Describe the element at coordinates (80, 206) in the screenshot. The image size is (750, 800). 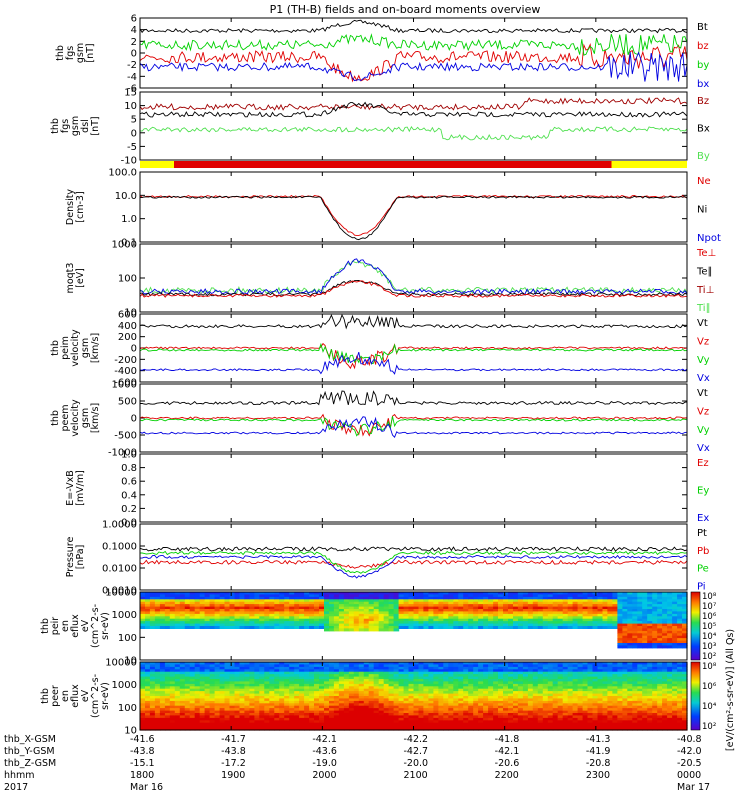
I see `panel-3-ylabel: [cm-3]` at that location.